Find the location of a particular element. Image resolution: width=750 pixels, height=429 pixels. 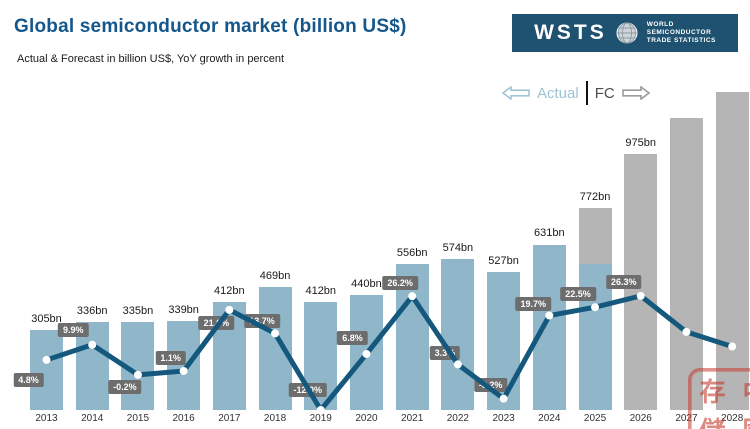

yoy-badge-2017: 21.6% is located at coordinates (216, 322).